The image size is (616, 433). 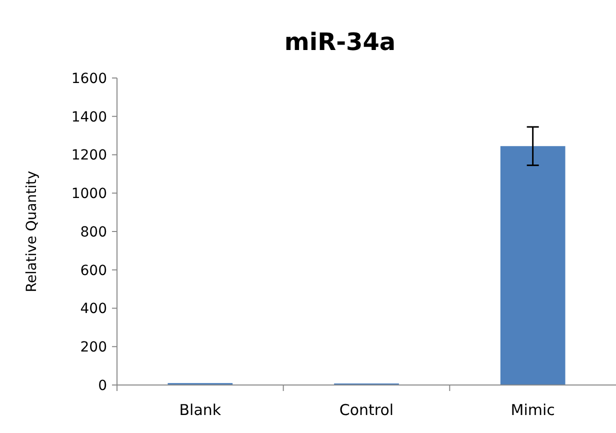 I want to click on y-tick-label: 1400, so click(x=89, y=117).